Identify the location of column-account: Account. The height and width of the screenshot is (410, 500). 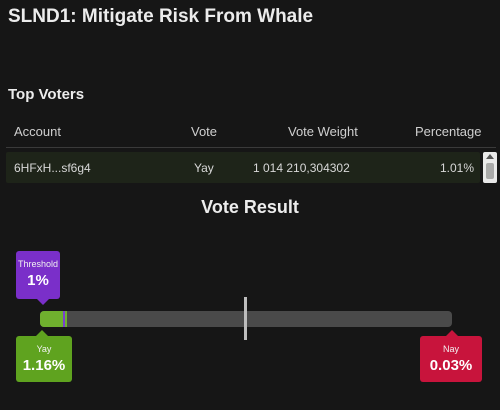
(37, 131).